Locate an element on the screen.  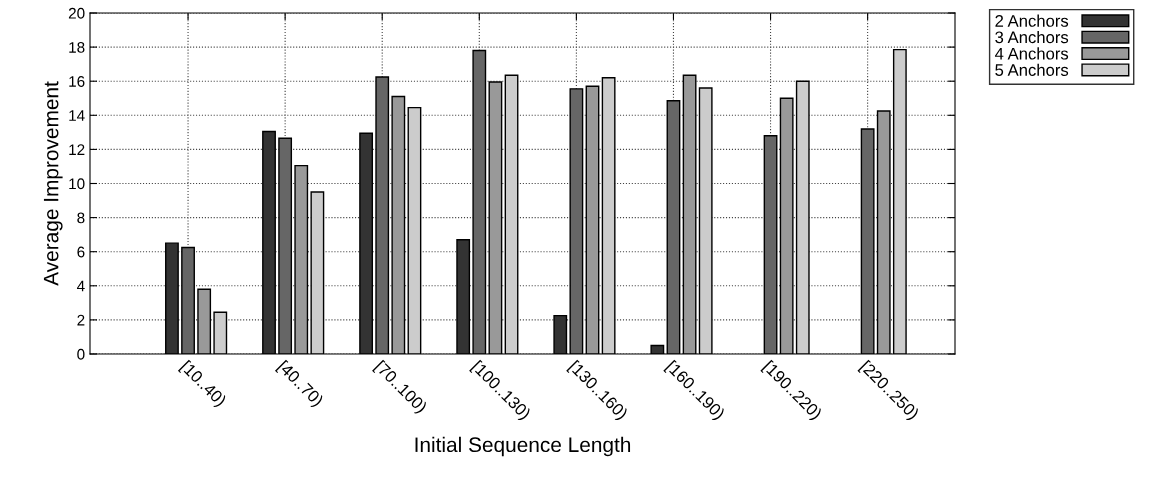
y-tick-label: 0 is located at coordinates (81, 354).